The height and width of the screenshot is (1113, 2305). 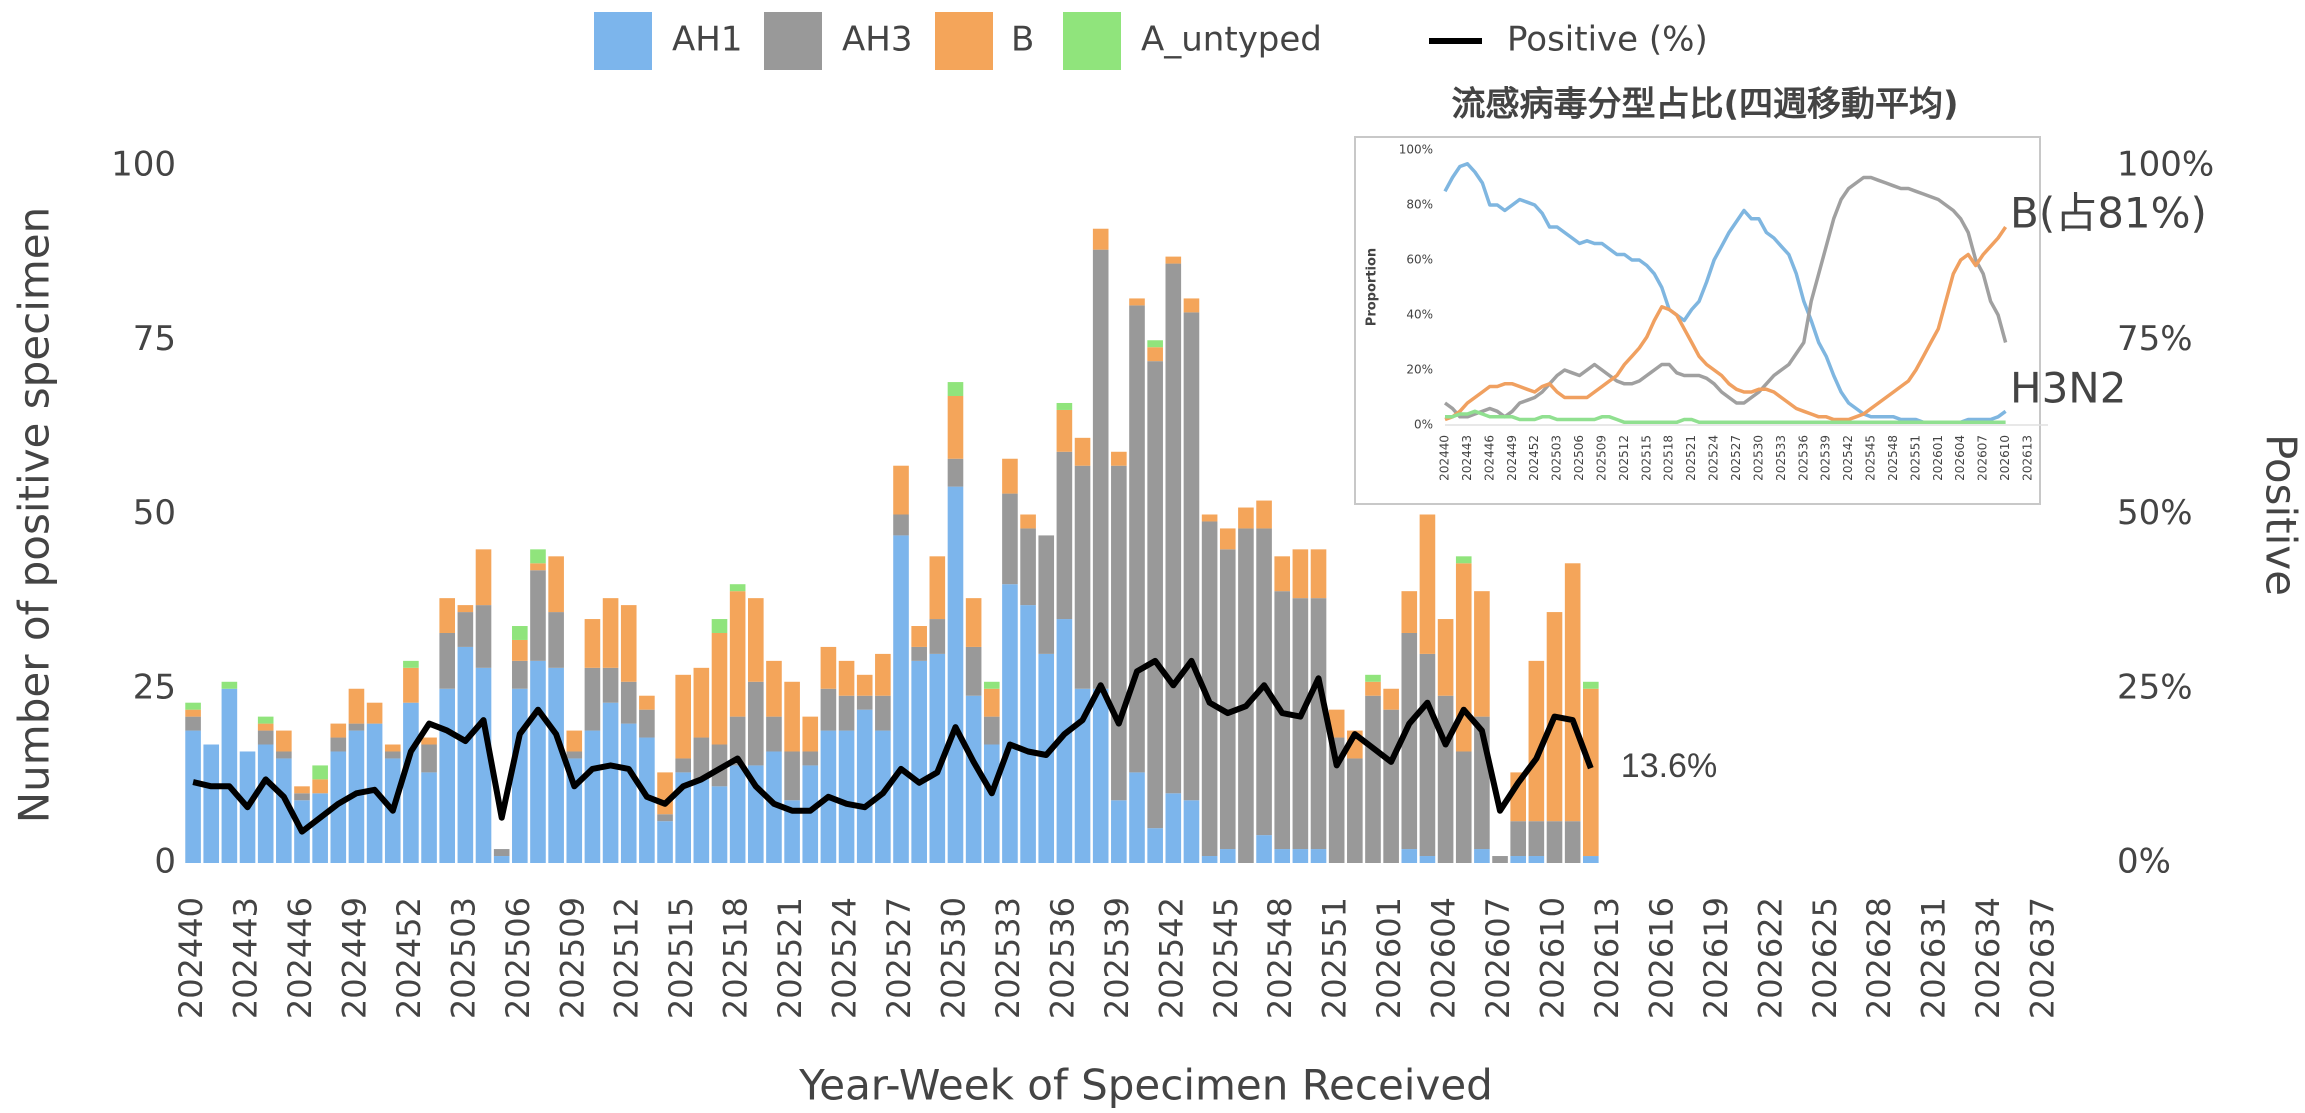 What do you see at coordinates (2281, 515) in the screenshot?
I see `y2-axis-label: Positive` at bounding box center [2281, 515].